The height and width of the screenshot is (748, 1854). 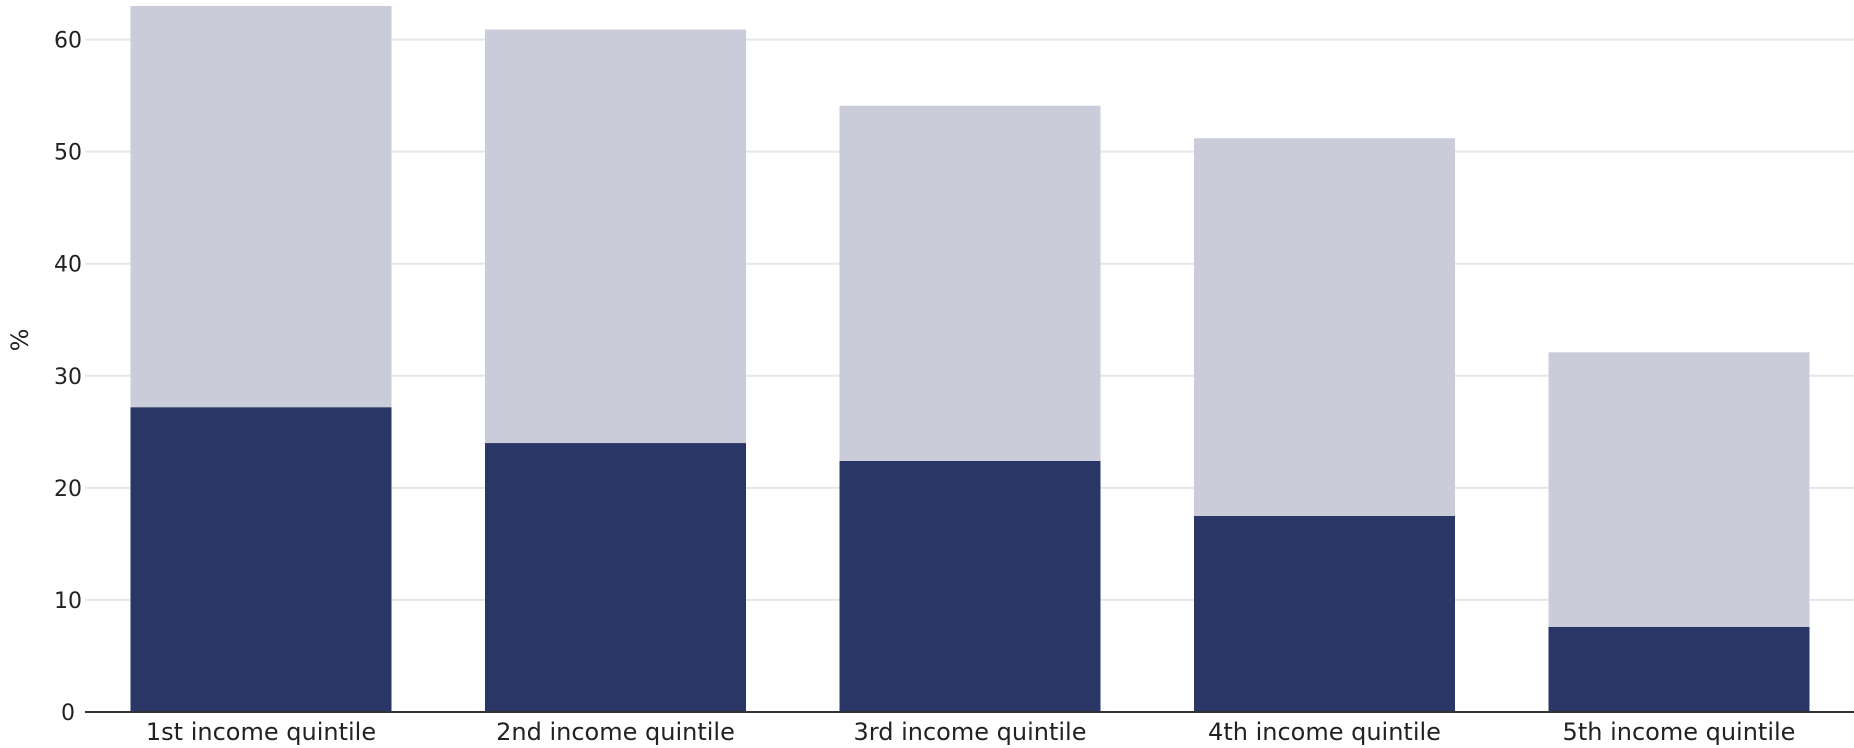 What do you see at coordinates (1324, 732) in the screenshot?
I see `x-category-label: 4th income quintile` at bounding box center [1324, 732].